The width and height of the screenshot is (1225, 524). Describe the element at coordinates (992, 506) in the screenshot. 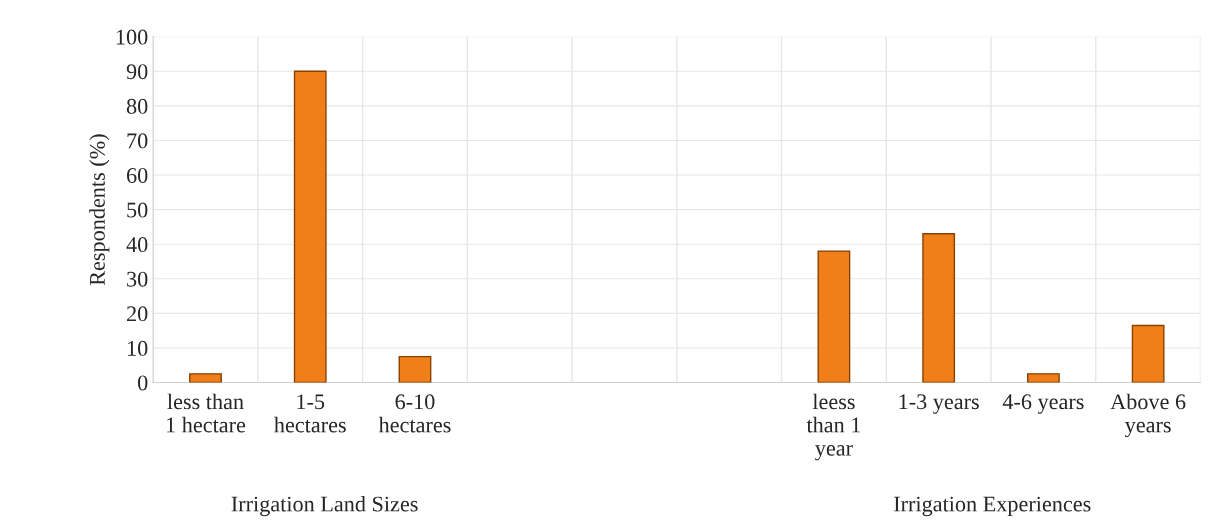

I see `text: Irrigation Experiences` at that location.